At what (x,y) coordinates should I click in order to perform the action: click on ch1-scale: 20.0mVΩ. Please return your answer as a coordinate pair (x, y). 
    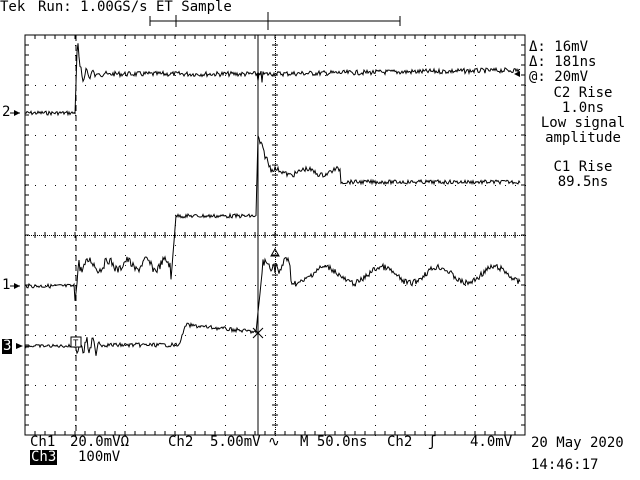
    Looking at the image, I should click on (100, 442).